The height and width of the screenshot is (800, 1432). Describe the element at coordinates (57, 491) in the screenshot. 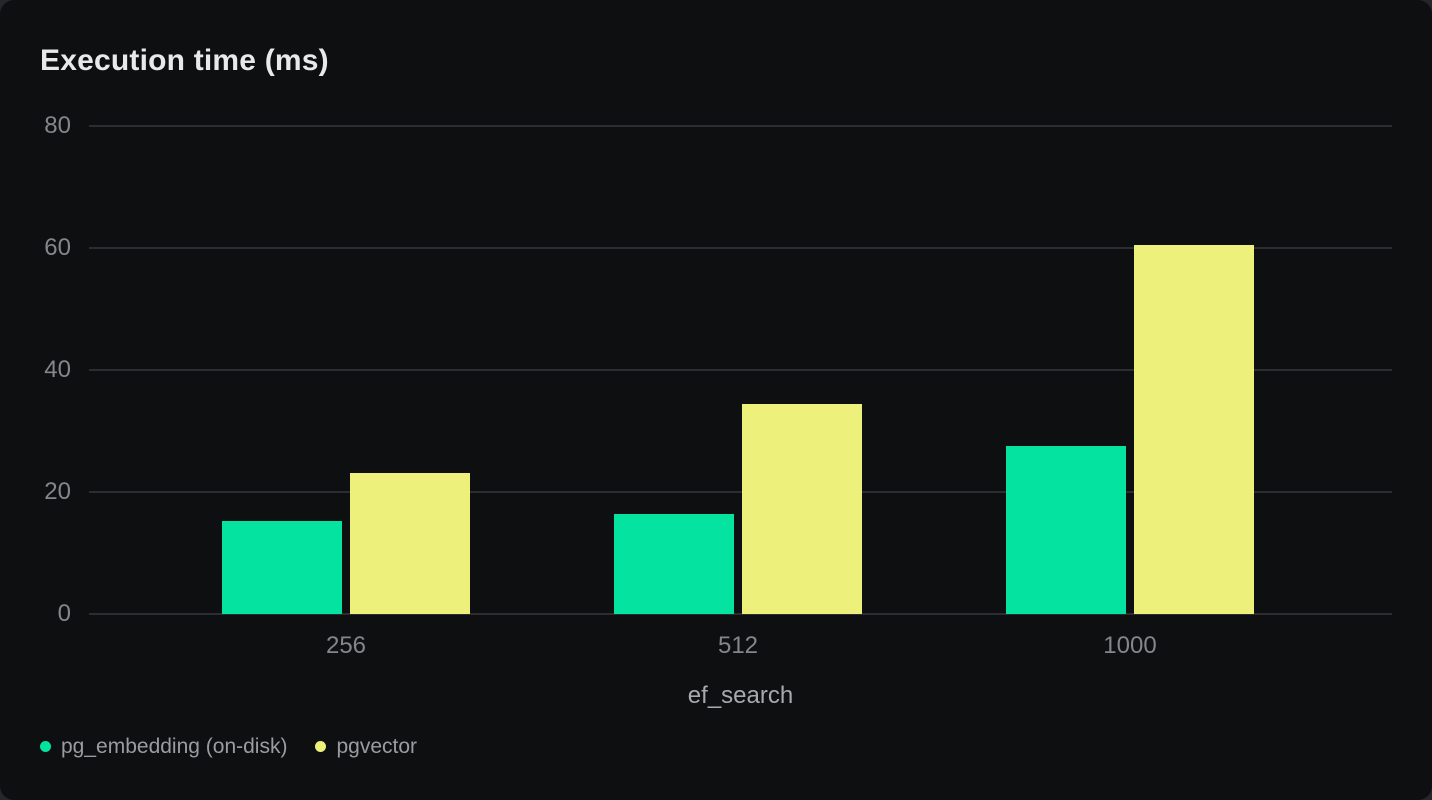

I see `y-tick-label-20: 20` at that location.